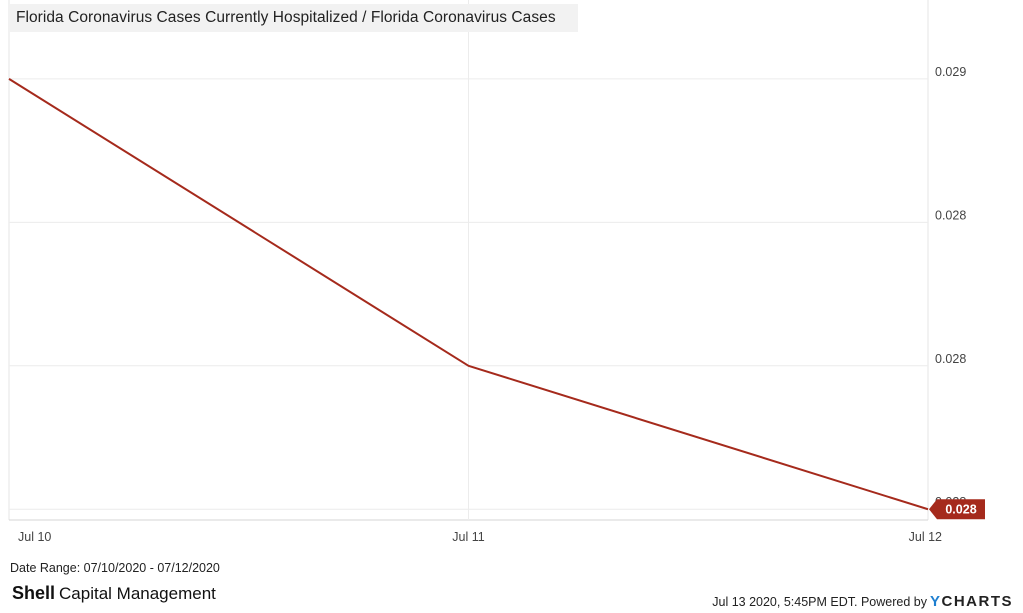  Describe the element at coordinates (977, 601) in the screenshot. I see `ycharts-logo-rest: CHARTS` at that location.